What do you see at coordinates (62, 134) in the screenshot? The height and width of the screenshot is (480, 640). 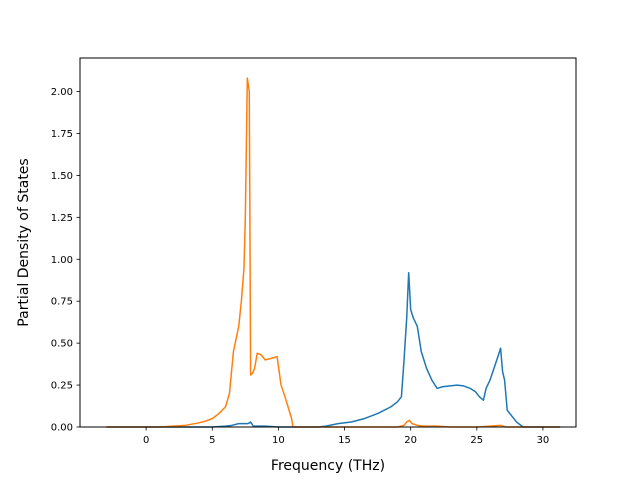 I see `y-tick-label: 1.75` at bounding box center [62, 134].